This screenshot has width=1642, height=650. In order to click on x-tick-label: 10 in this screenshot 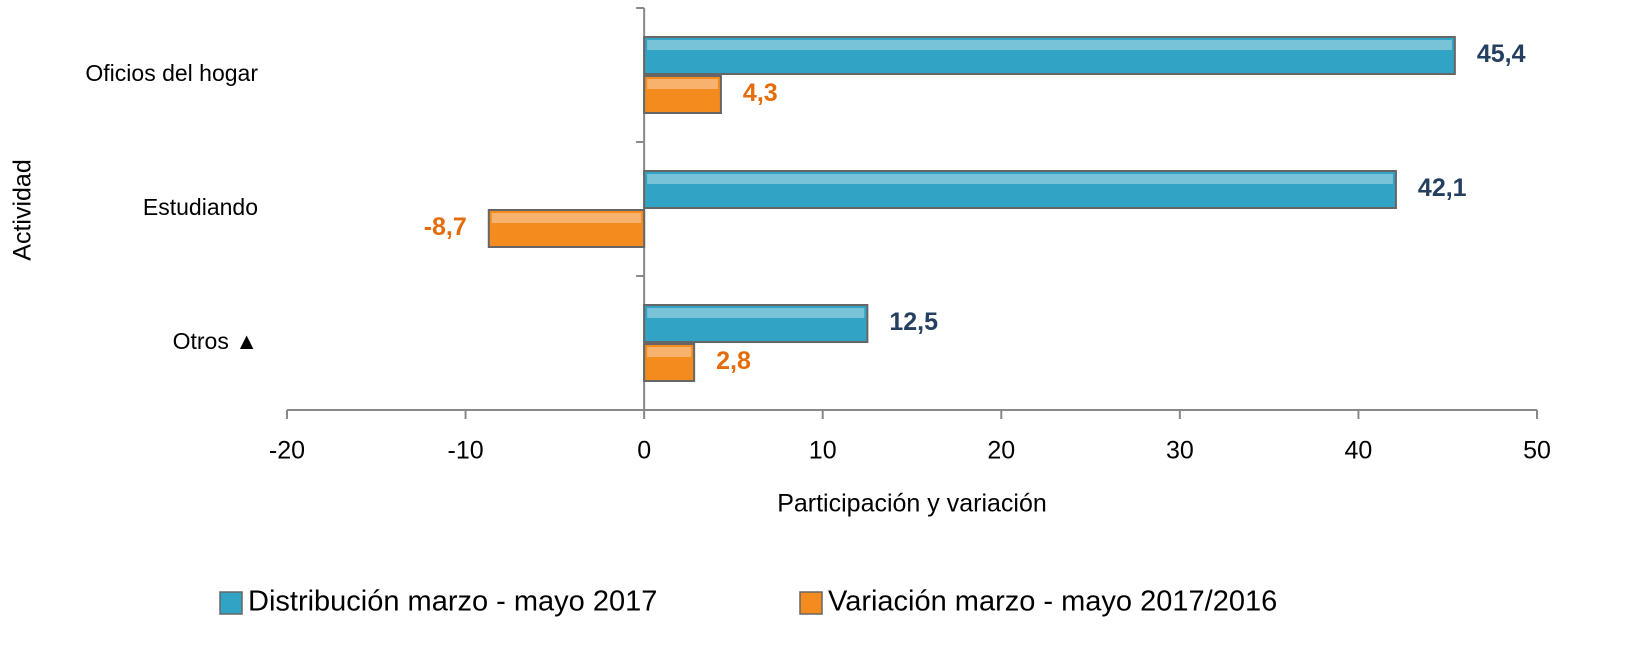, I will do `click(823, 451)`.